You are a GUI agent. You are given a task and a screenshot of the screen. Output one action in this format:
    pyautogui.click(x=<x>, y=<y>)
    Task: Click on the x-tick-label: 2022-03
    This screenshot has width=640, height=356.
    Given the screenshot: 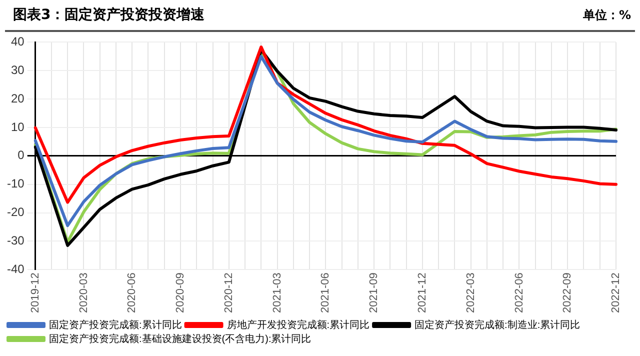 What is the action you would take?
    pyautogui.click(x=470, y=293)
    